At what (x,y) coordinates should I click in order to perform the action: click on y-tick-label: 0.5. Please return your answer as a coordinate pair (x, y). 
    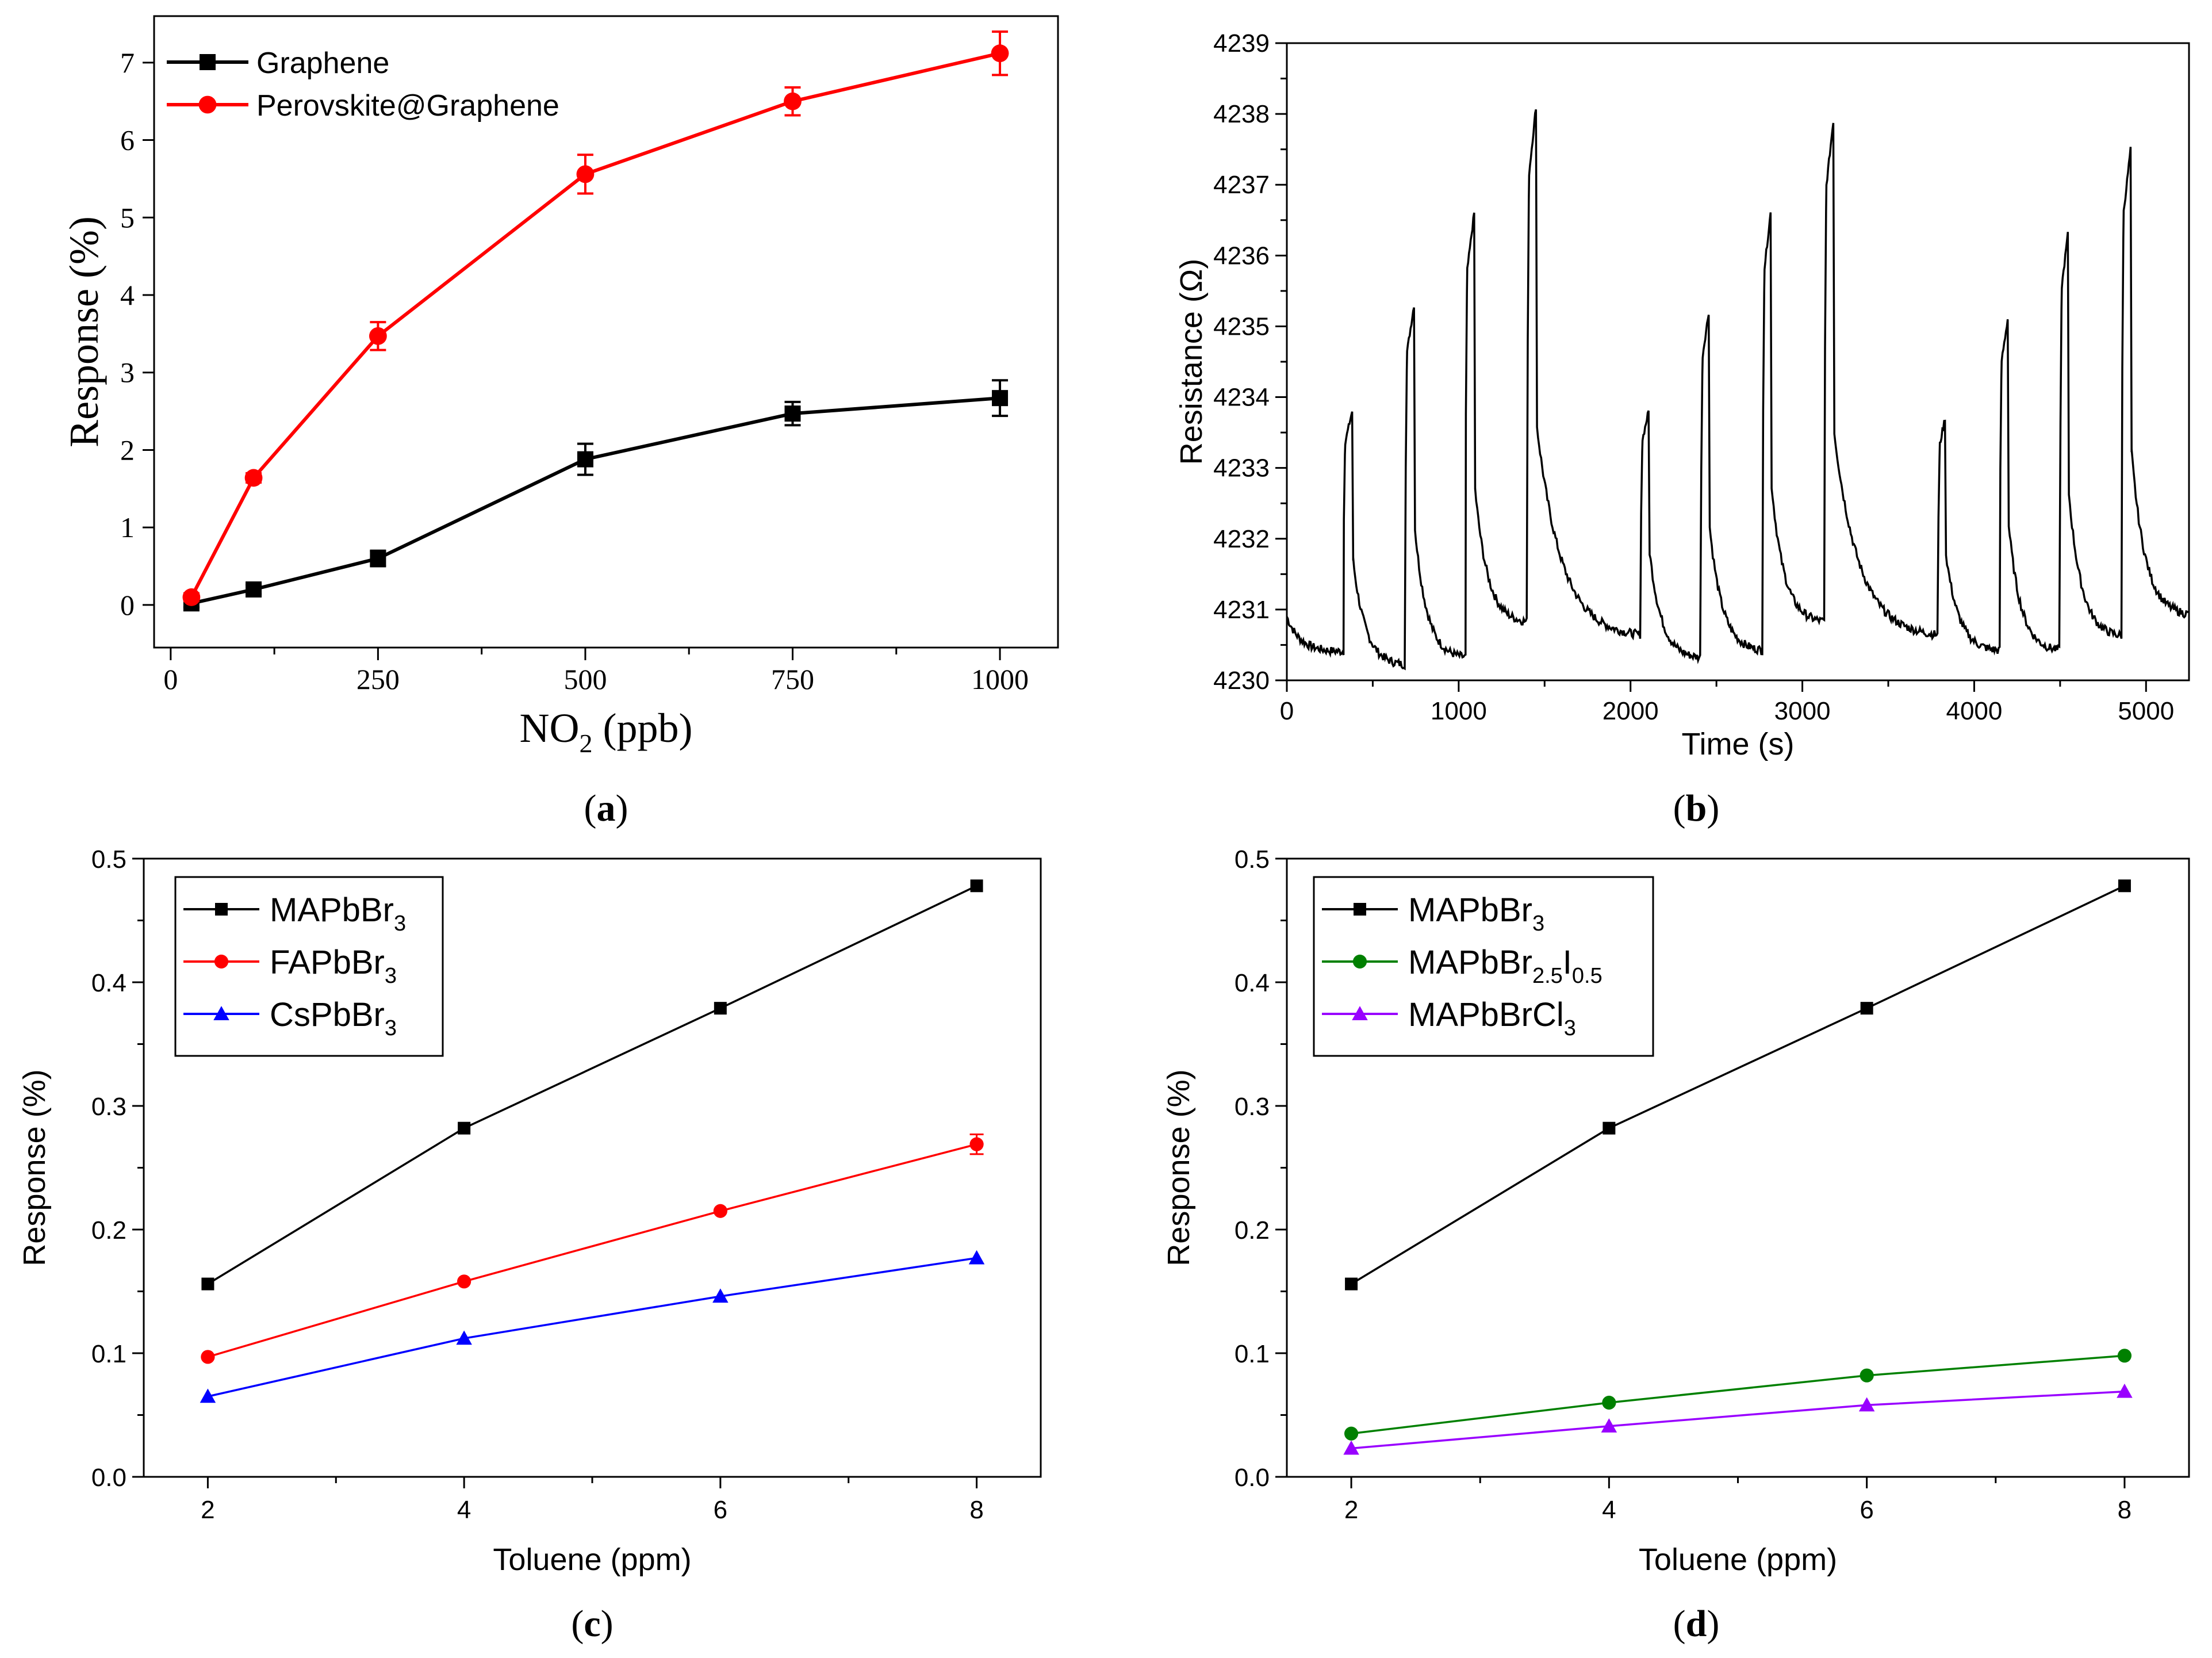
    Looking at the image, I should click on (108, 860).